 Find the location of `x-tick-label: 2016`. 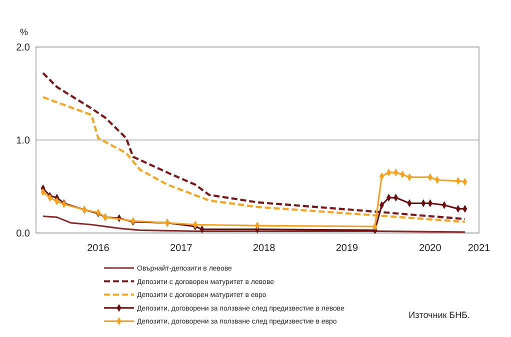

x-tick-label: 2016 is located at coordinates (98, 248).